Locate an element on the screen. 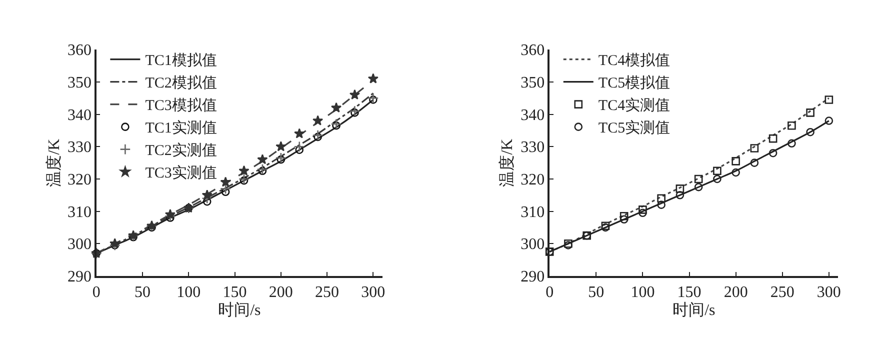 This screenshot has width=887, height=345. legend-label: TC5实测值 is located at coordinates (634, 128).